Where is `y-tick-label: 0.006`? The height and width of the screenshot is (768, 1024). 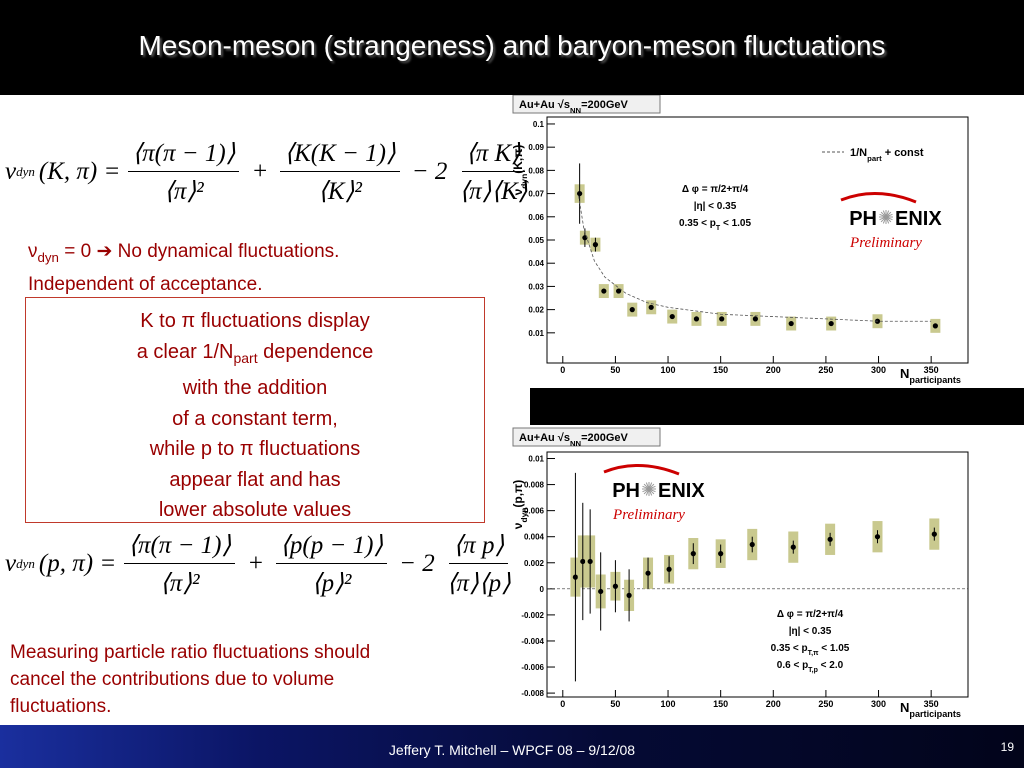 y-tick-label: 0.006 is located at coordinates (534, 511).